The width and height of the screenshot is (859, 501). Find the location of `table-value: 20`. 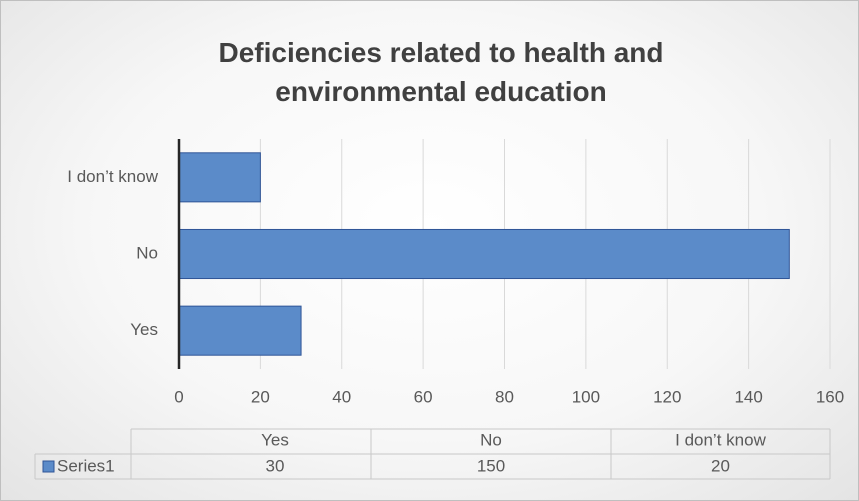

table-value: 20 is located at coordinates (720, 465).